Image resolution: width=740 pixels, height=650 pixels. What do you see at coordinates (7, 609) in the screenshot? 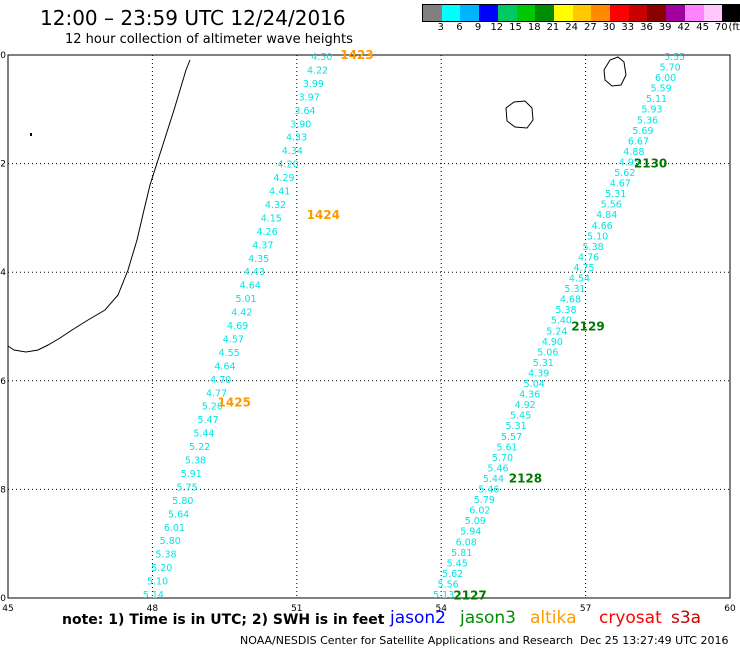
I see `longitude-tick: 45` at bounding box center [7, 609].